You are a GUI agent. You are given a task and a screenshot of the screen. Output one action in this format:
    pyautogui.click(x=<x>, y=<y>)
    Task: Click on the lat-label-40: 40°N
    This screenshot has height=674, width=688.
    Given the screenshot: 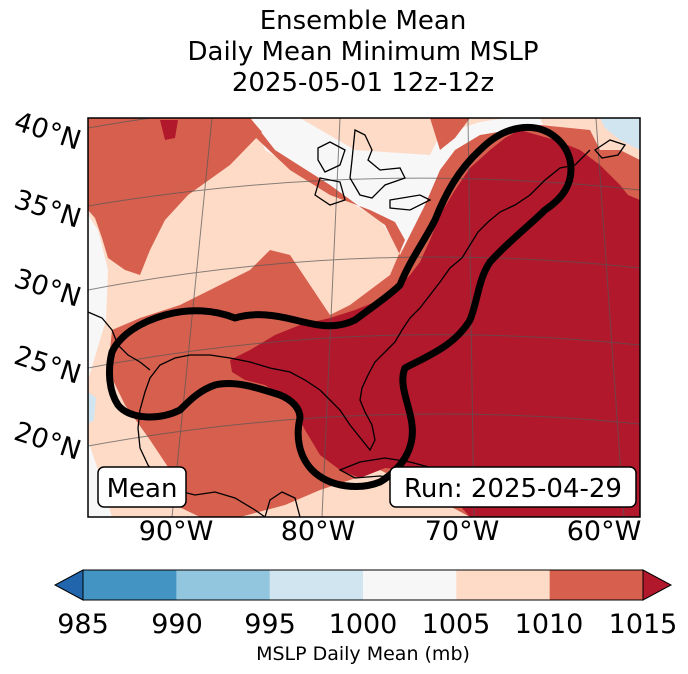 What is the action you would take?
    pyautogui.click(x=47, y=131)
    